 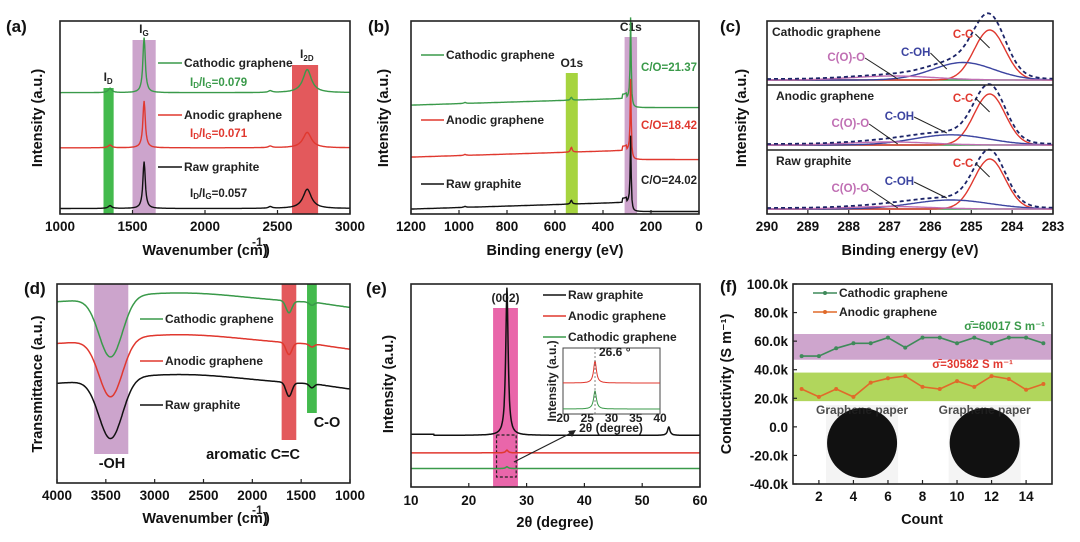 What do you see at coordinates (699, 500) in the screenshot?
I see `x-tick-label: 60` at bounding box center [699, 500].